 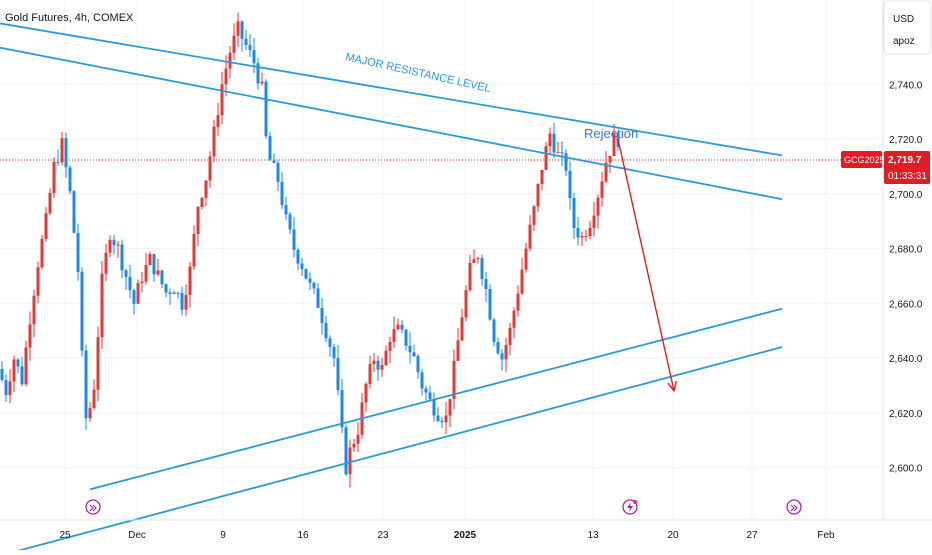 What do you see at coordinates (907, 275) in the screenshot?
I see `price-scale` at bounding box center [907, 275].